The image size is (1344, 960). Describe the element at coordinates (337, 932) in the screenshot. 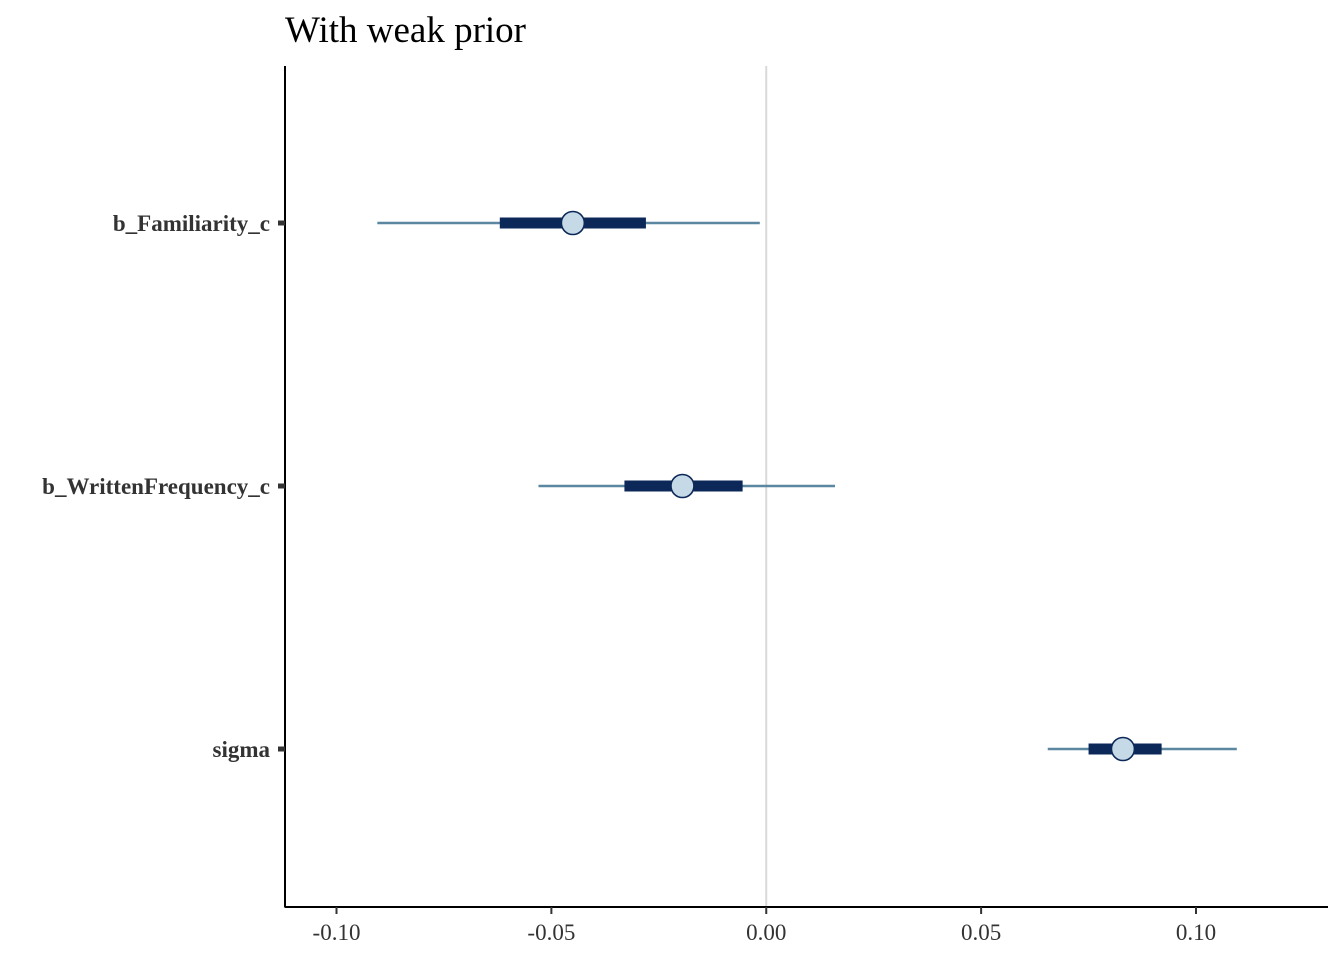

I see `x-tick-label: -0.10` at that location.